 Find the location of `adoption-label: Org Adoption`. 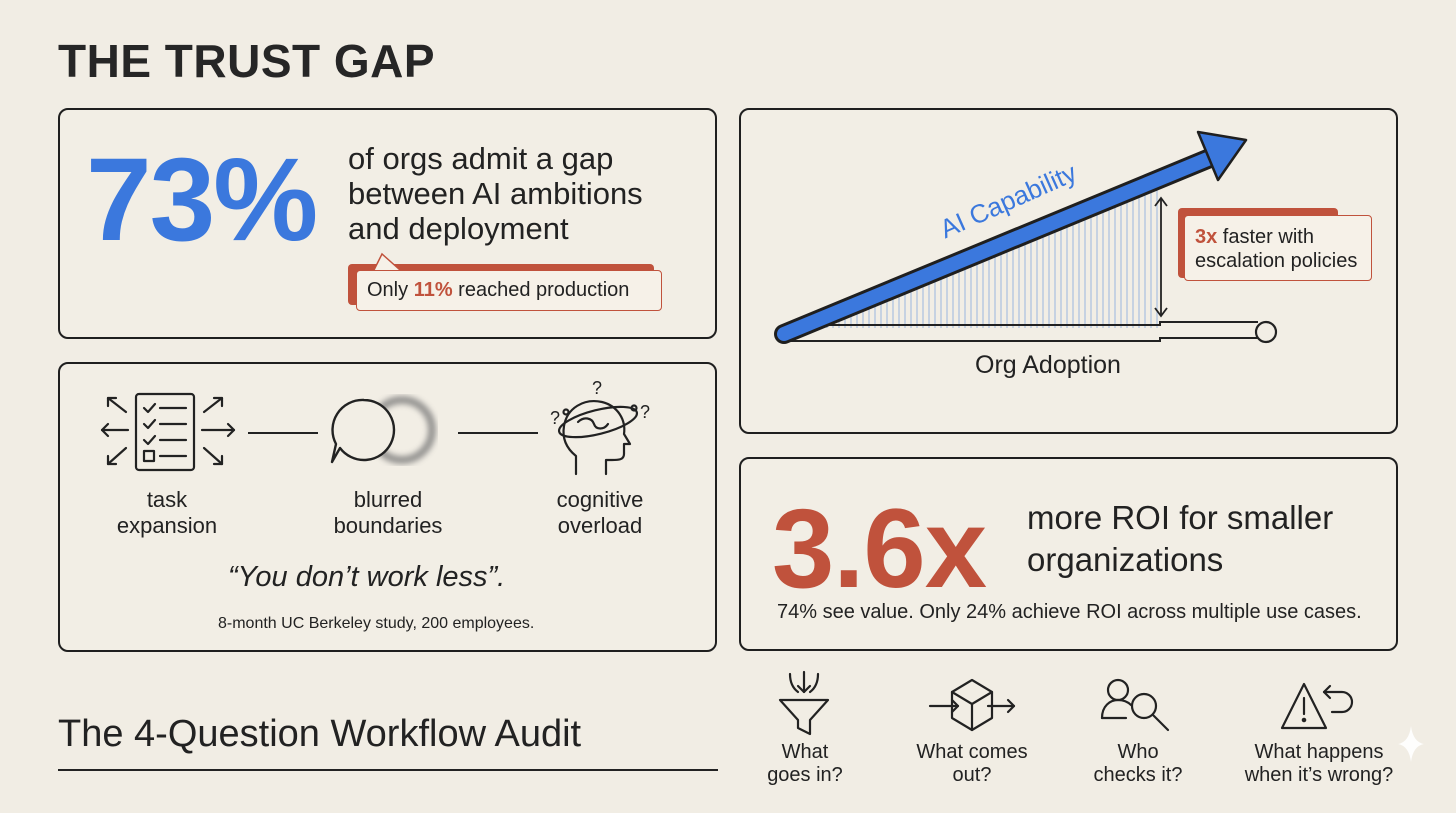

adoption-label: Org Adoption is located at coordinates (1048, 365).